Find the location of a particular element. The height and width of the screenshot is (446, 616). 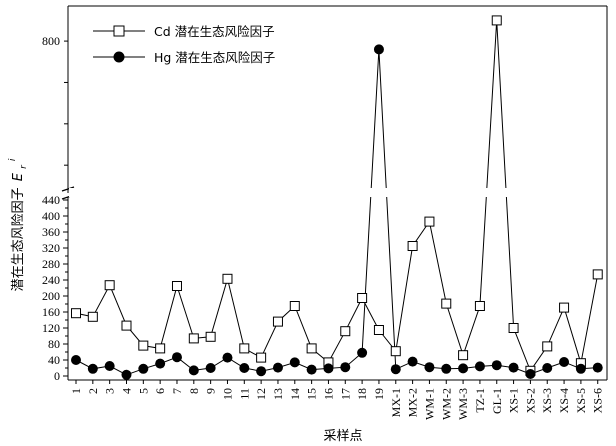

x-tick-label: 6 is located at coordinates (160, 391).